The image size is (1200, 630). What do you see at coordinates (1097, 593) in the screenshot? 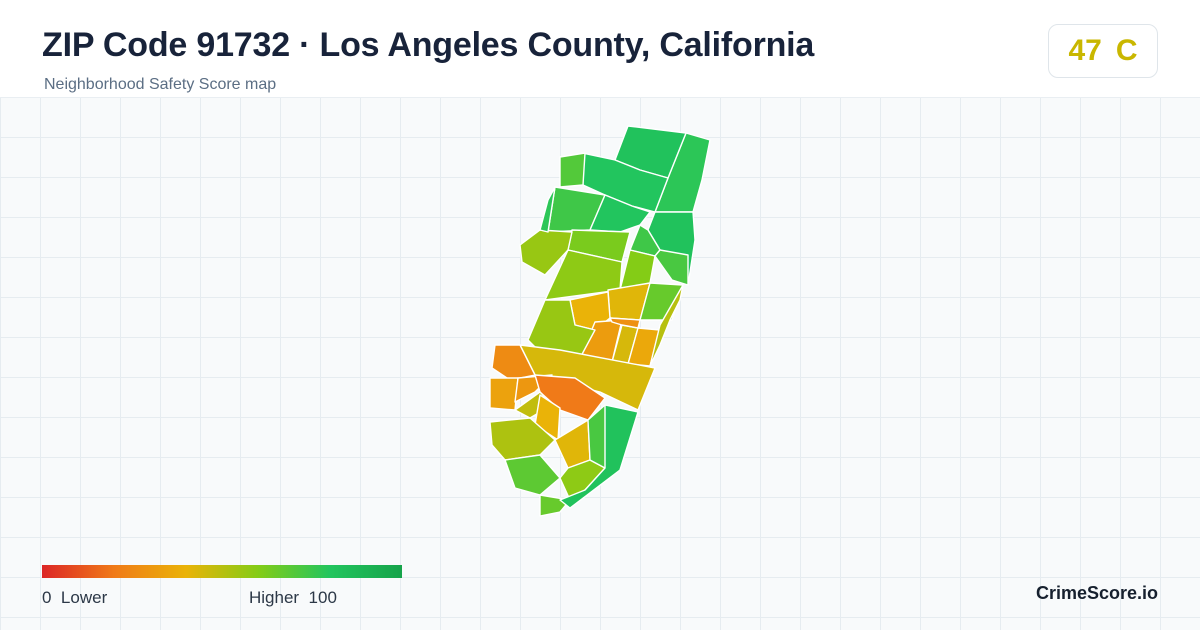
I see `brand-logo-text: CrimeScore.io` at bounding box center [1097, 593].